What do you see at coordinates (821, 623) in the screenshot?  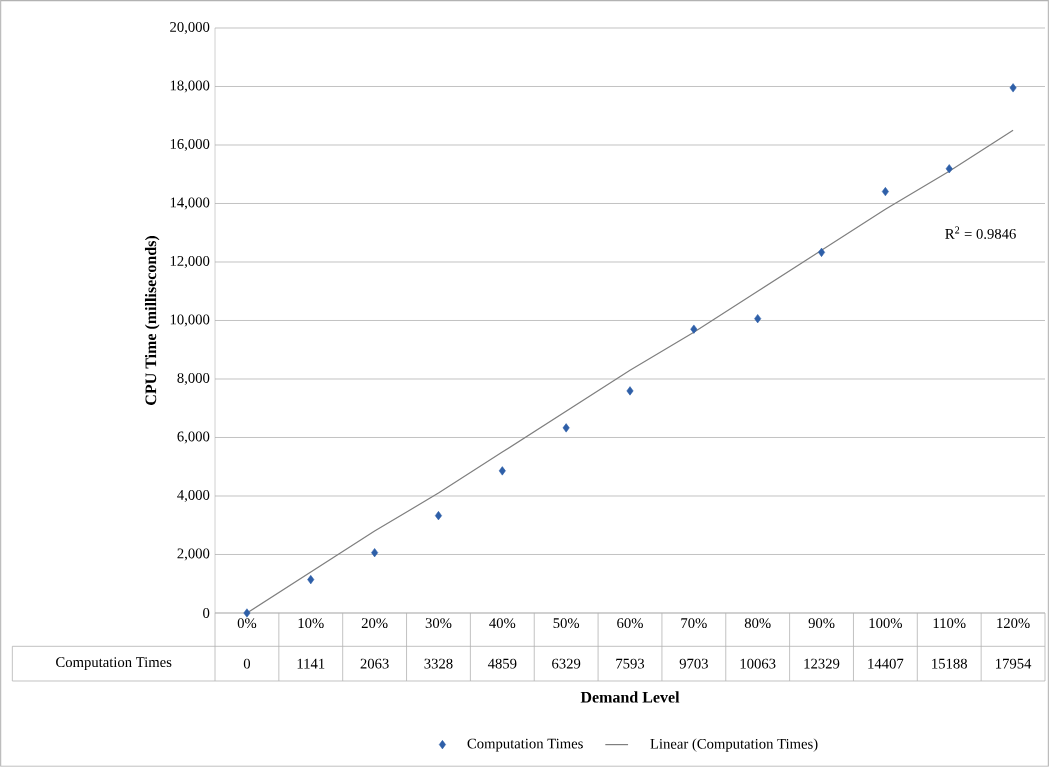 I see `x-tick-label: 90%` at bounding box center [821, 623].